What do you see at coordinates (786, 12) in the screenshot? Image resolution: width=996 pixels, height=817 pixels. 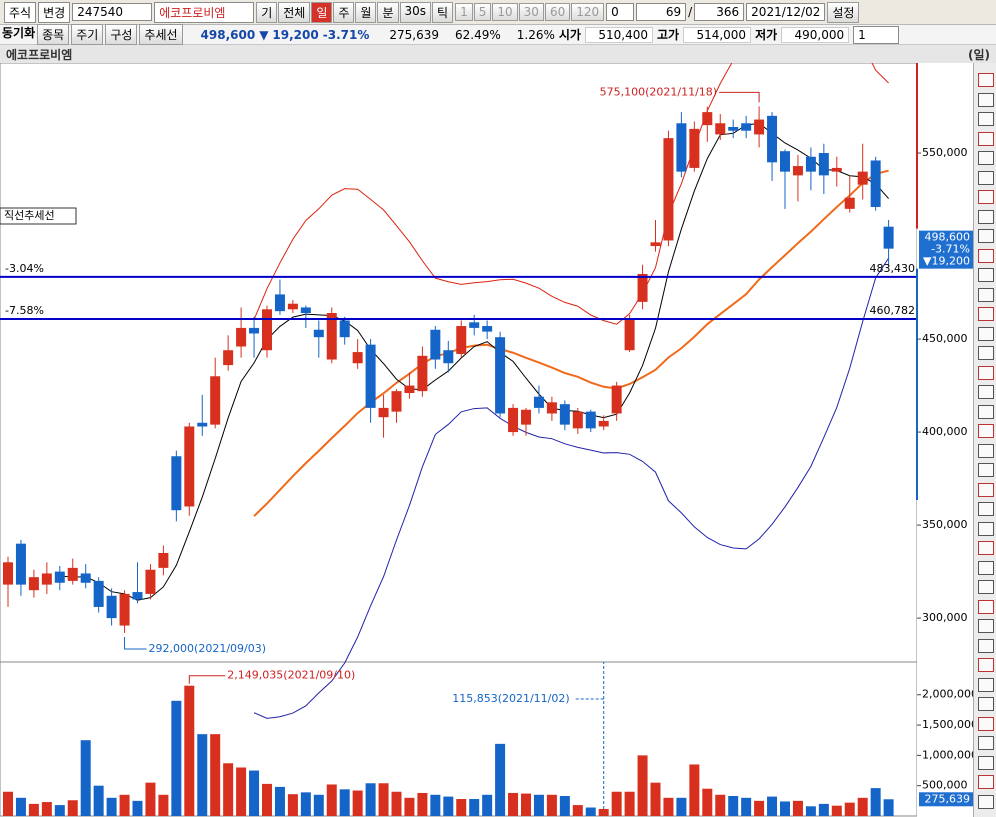 I see `date-input: 2021/12/02` at bounding box center [786, 12].